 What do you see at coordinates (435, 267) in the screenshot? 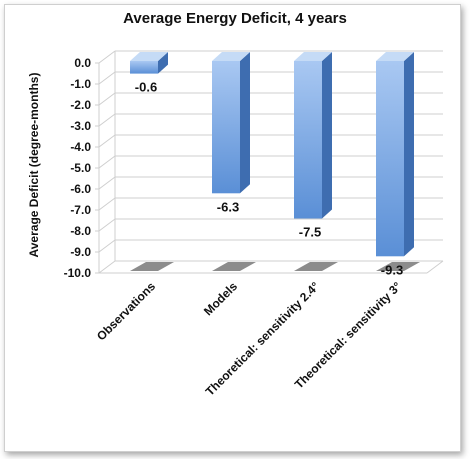
I see `floor-right-line` at bounding box center [435, 267].